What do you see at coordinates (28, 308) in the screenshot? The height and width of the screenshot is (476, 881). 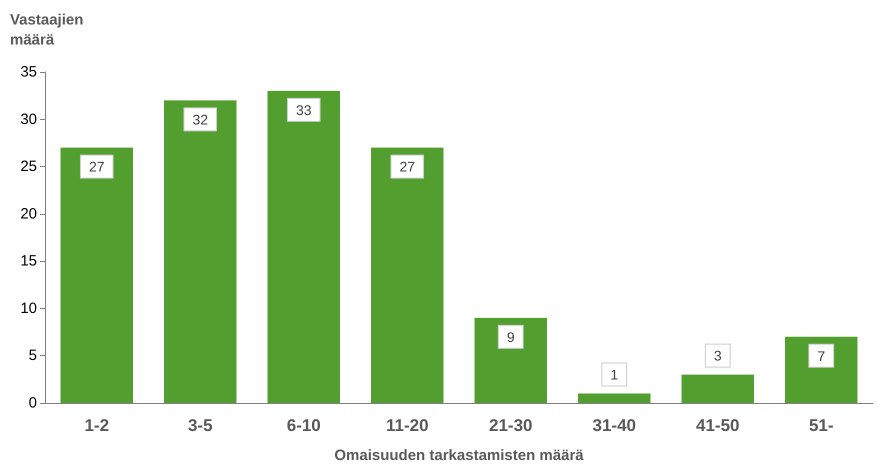 I see `y-tick-label: 10` at bounding box center [28, 308].